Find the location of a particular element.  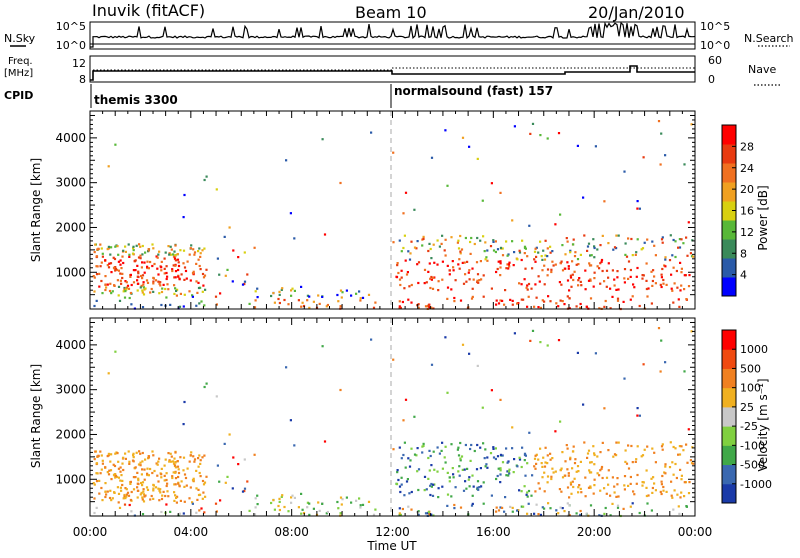

power-colorbar-swatch is located at coordinates (729, 192).